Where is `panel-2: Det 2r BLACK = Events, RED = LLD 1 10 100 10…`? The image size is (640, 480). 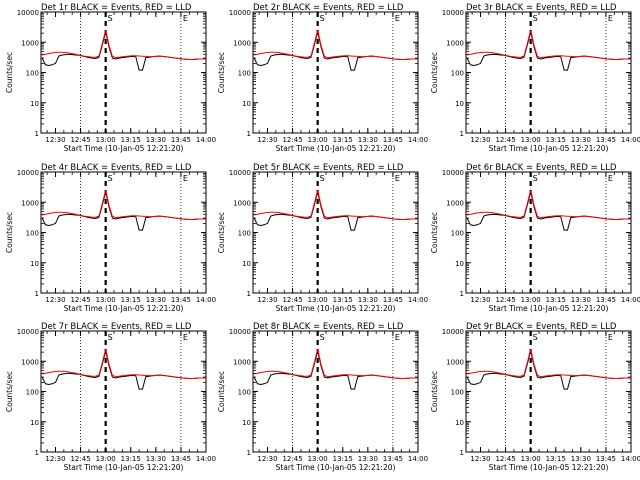
panel-2: Det 2r BLACK = Events, RED = LLD 1 10 100 10… is located at coordinates (322, 78).